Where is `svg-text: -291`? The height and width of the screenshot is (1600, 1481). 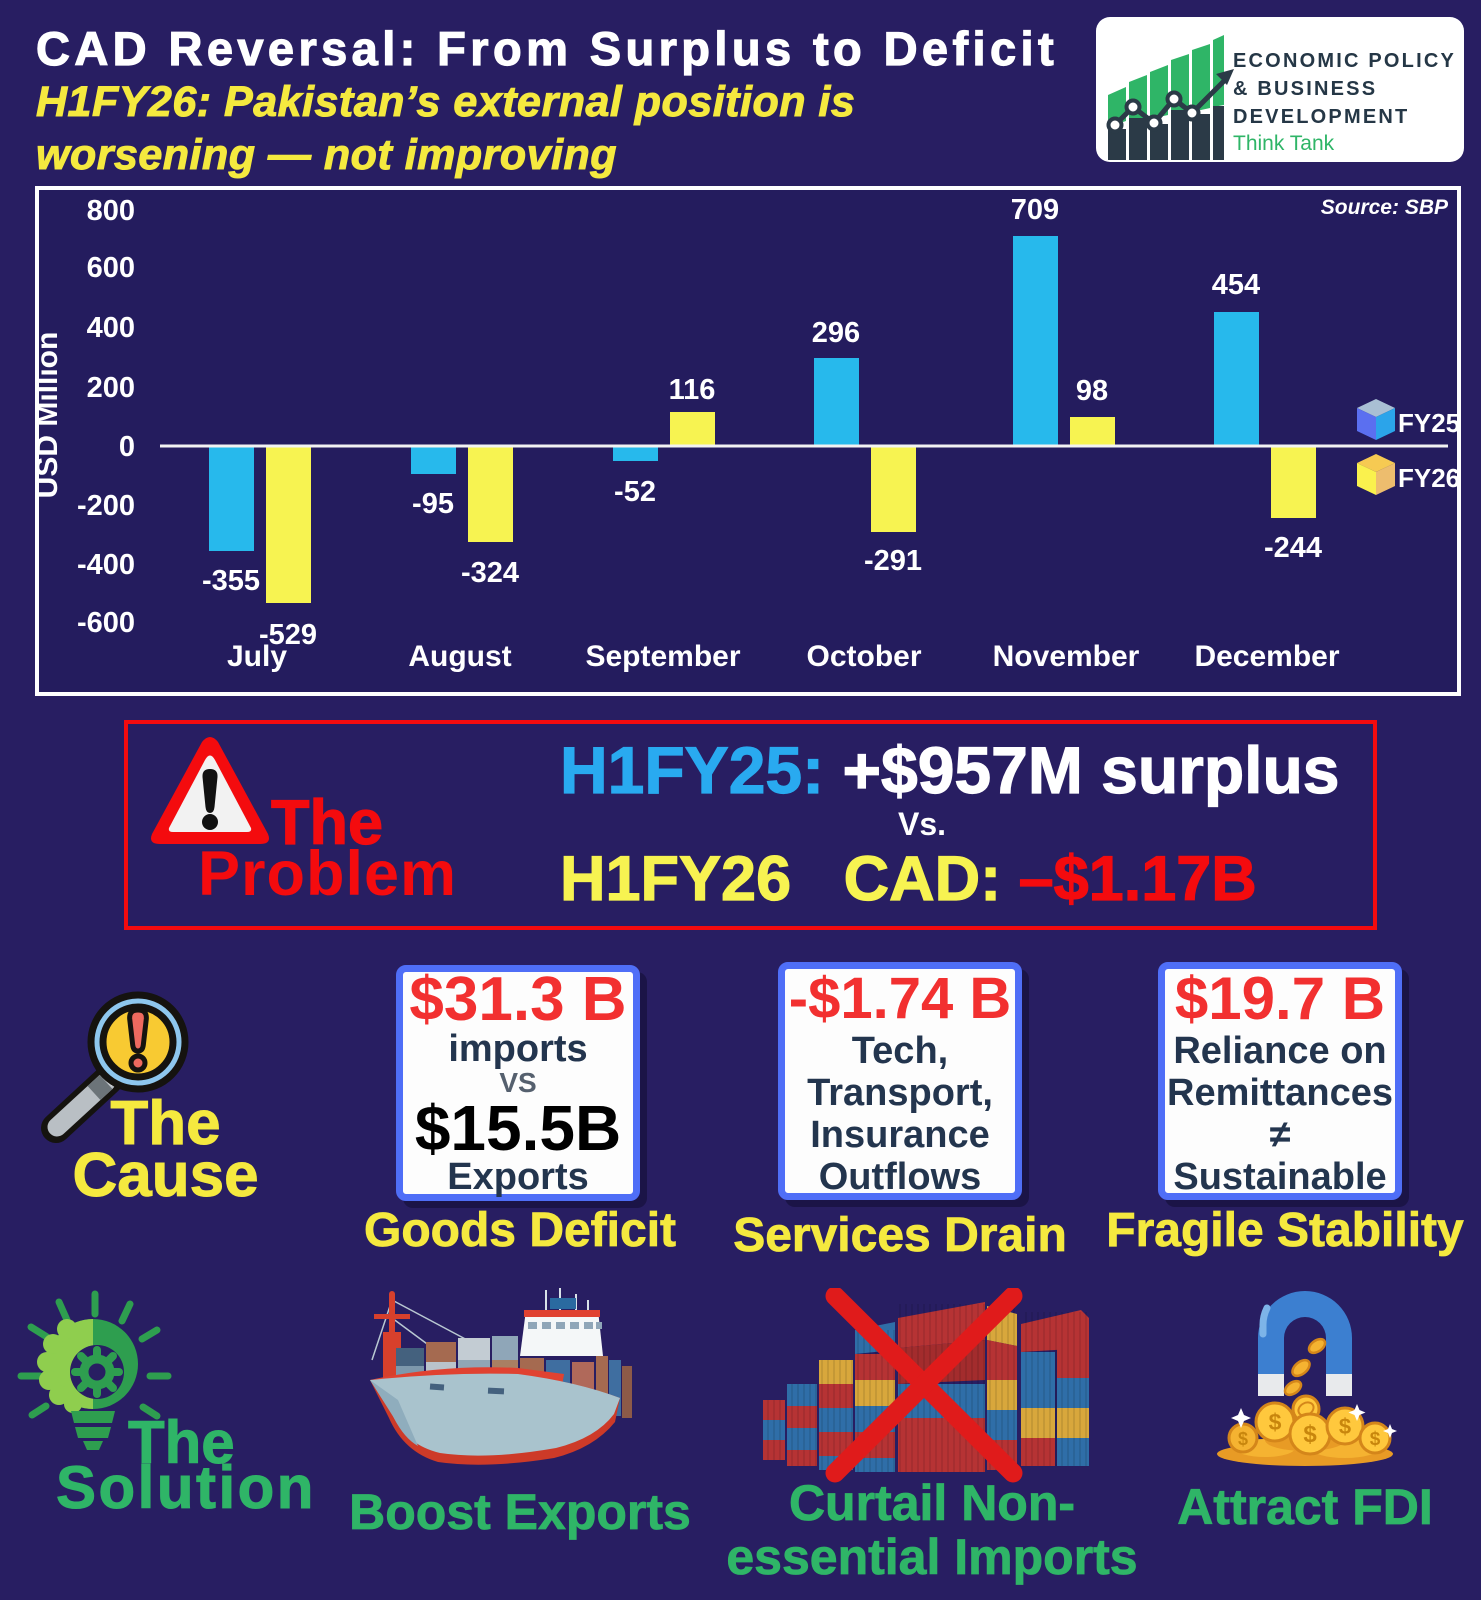
svg-text: -291 is located at coordinates (893, 561).